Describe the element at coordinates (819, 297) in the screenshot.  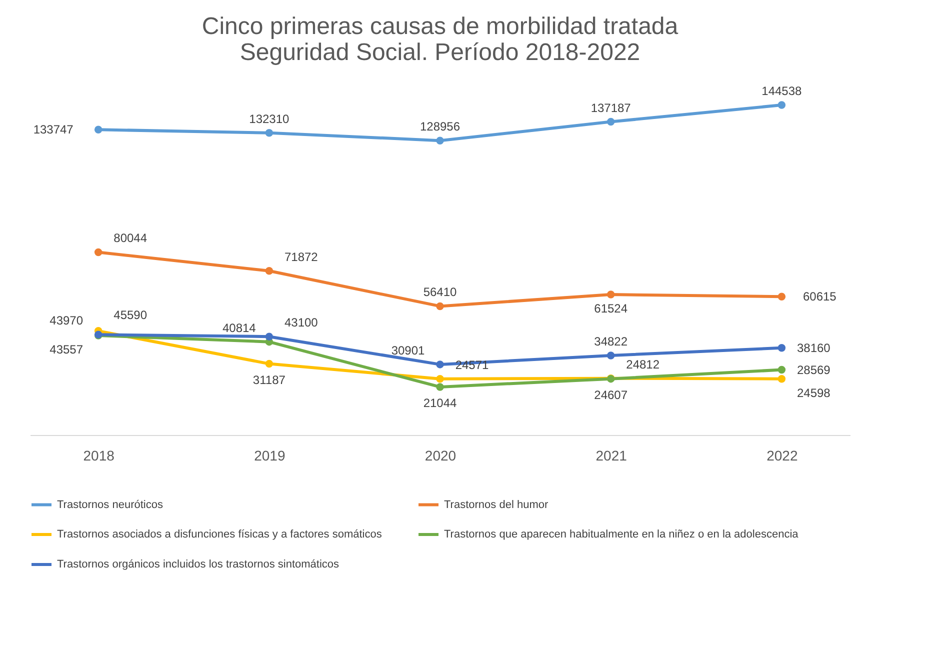
I see `data-label: 60615` at that location.